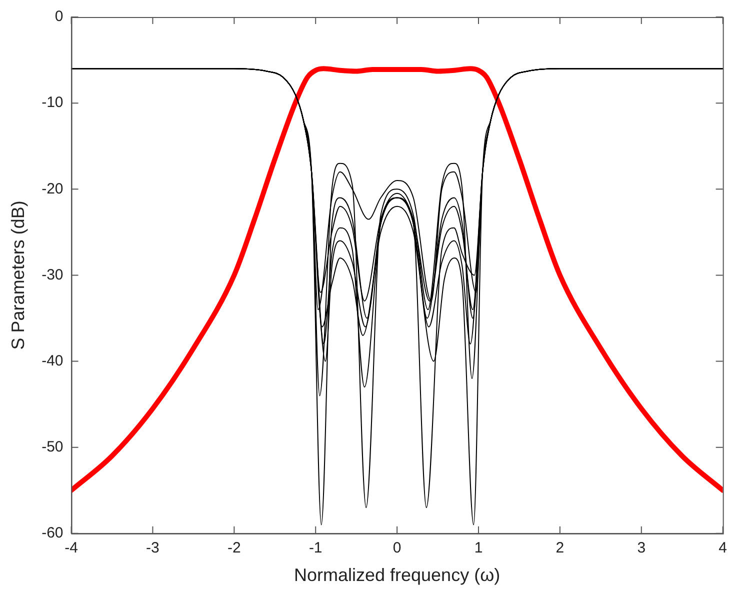  Describe the element at coordinates (722, 548) in the screenshot. I see `x-tick-label: 4` at that location.